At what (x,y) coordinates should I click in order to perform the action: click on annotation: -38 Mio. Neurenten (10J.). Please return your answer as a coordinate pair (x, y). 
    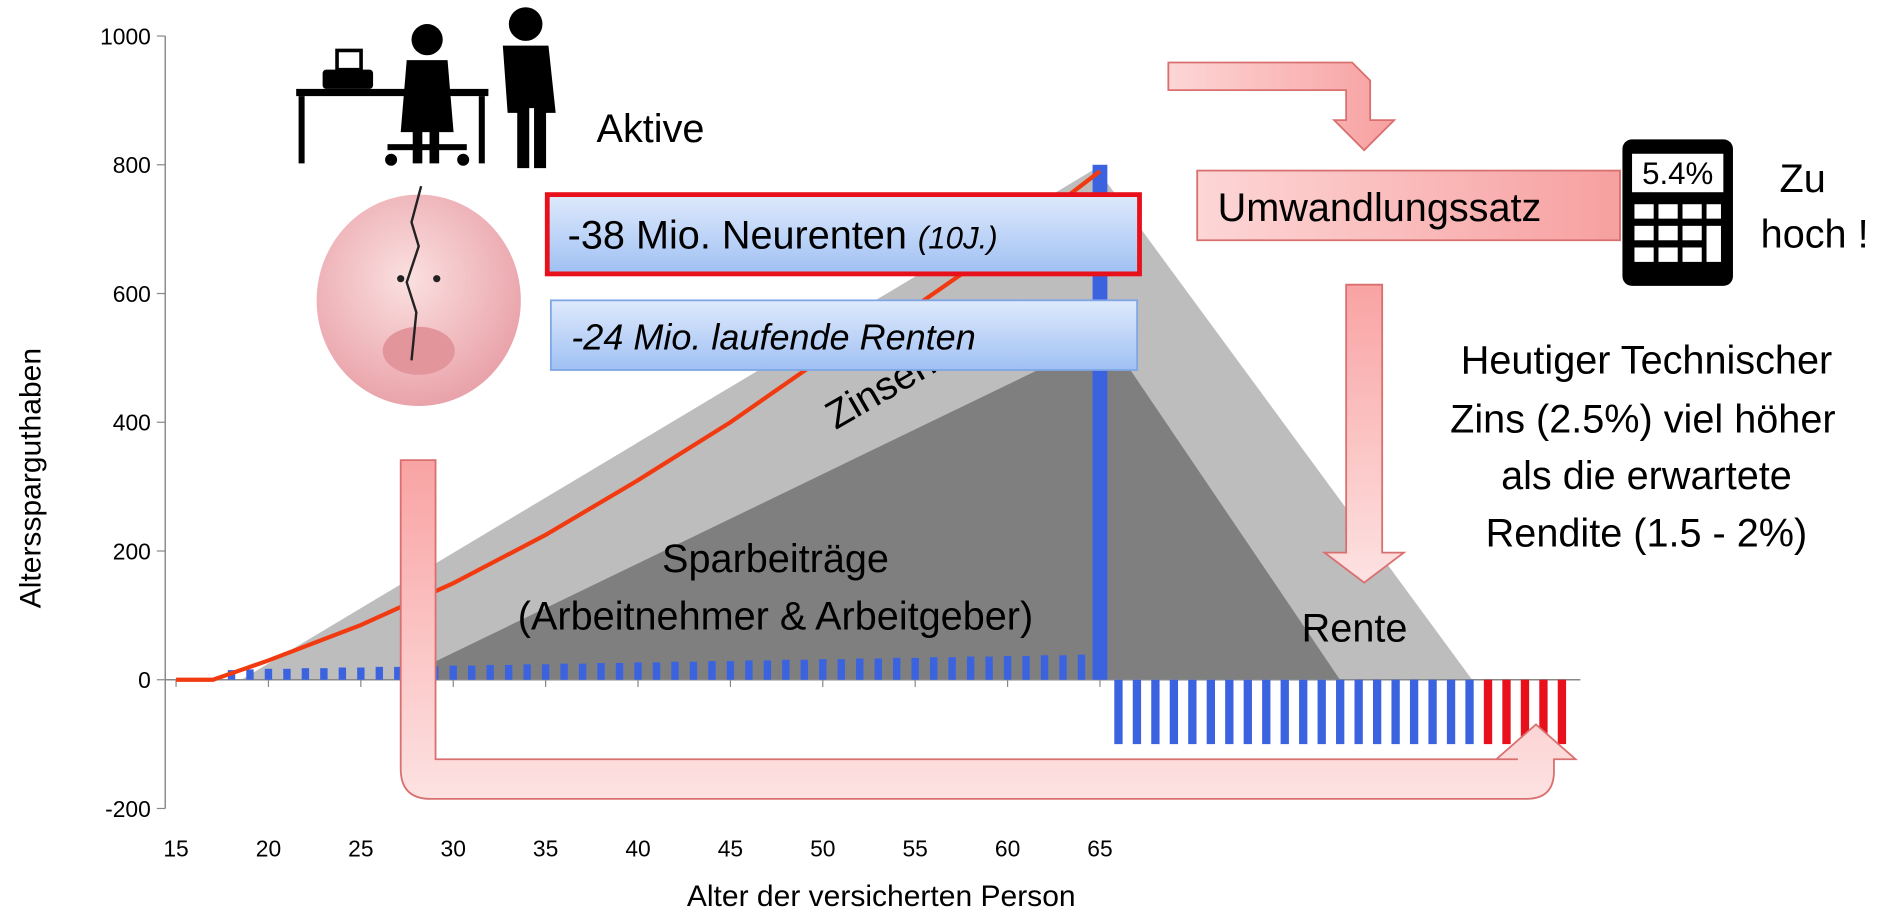
    Looking at the image, I should click on (783, 236).